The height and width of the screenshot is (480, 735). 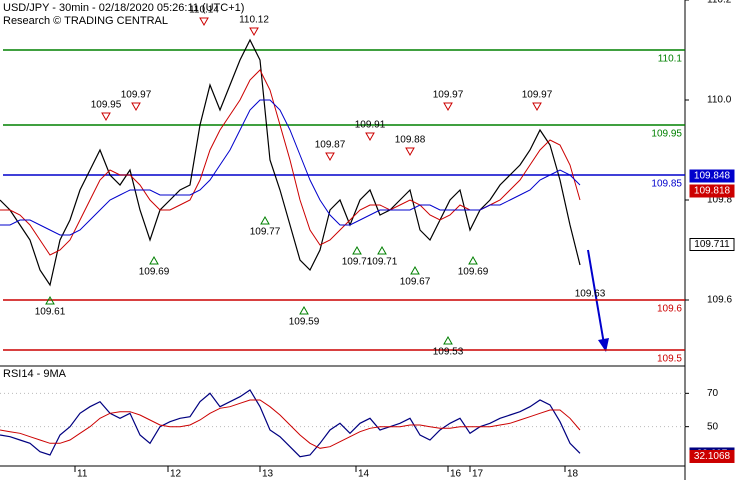 I want to click on chart-subtitle: Research © TRADING CENTRAL, so click(x=85, y=21).